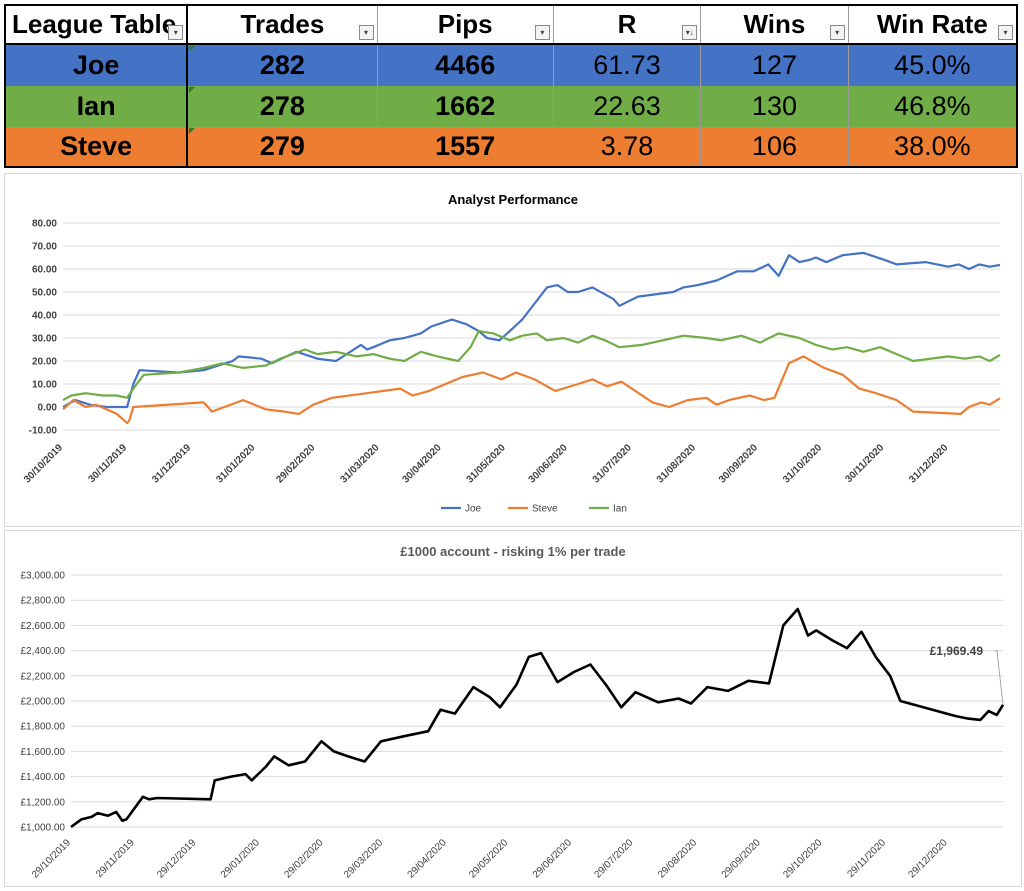 The image size is (1024, 891). I want to click on y-tick-label: 50.00, so click(44, 293).